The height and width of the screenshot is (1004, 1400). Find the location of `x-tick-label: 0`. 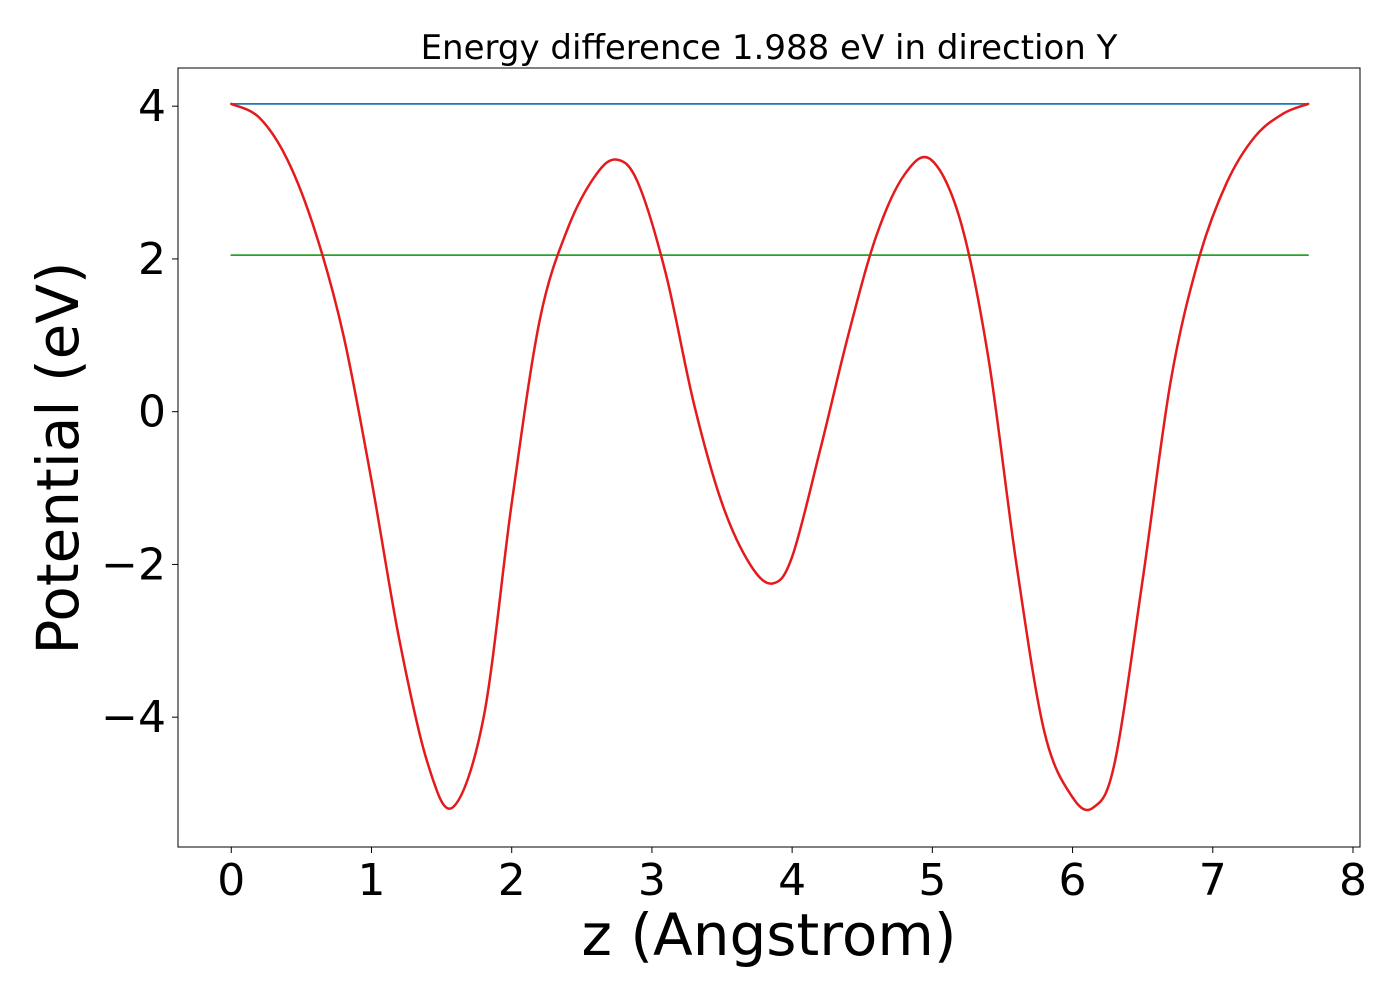

x-tick-label: 0 is located at coordinates (231, 880).